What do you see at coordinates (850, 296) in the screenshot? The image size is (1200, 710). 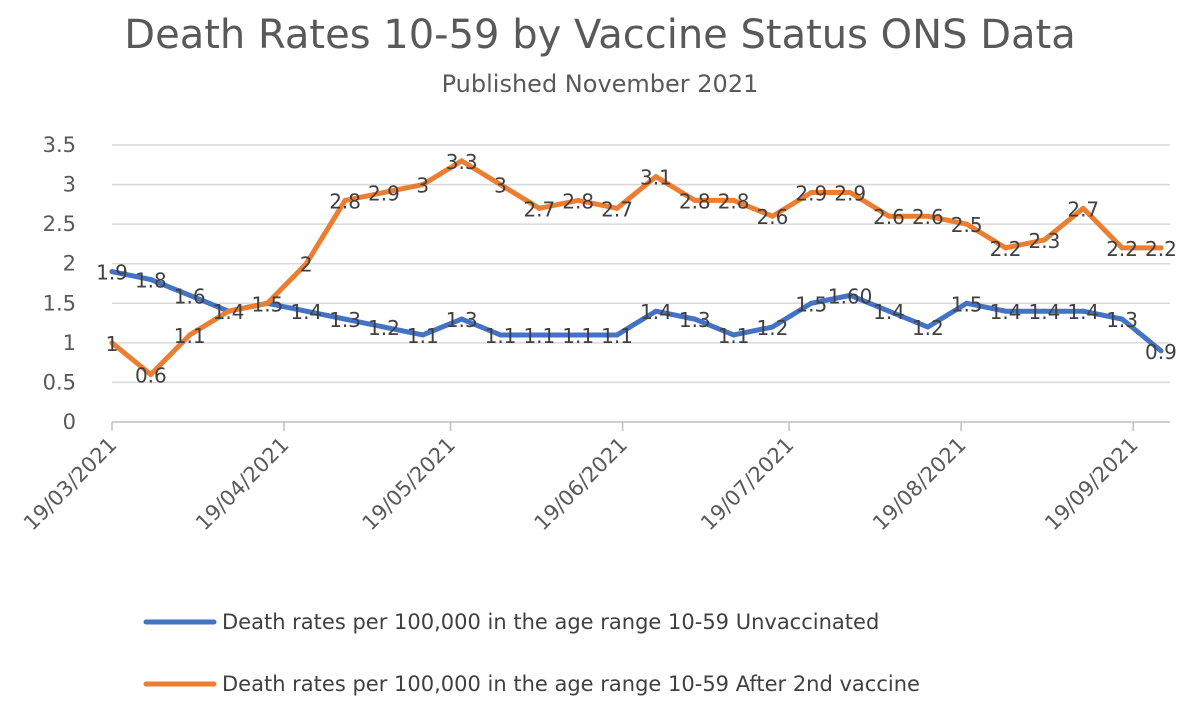 I see `data-label: 1.60` at bounding box center [850, 296].